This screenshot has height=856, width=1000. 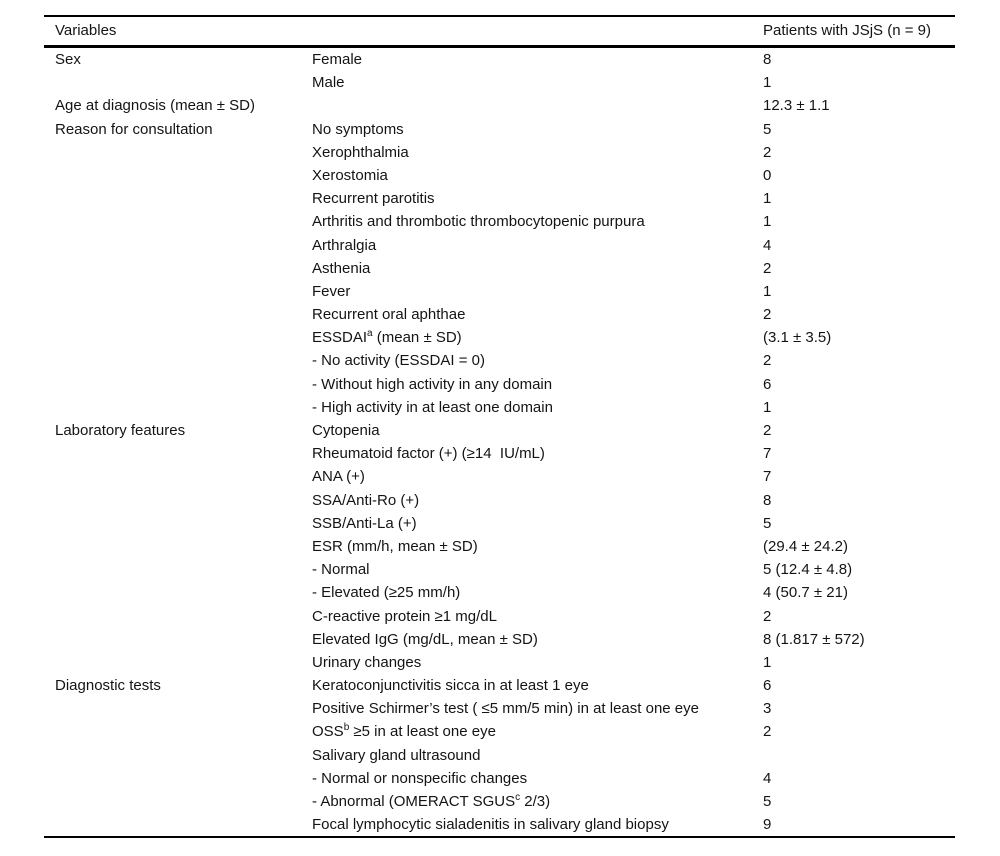 What do you see at coordinates (767, 709) in the screenshot?
I see `cell-value: 3` at bounding box center [767, 709].